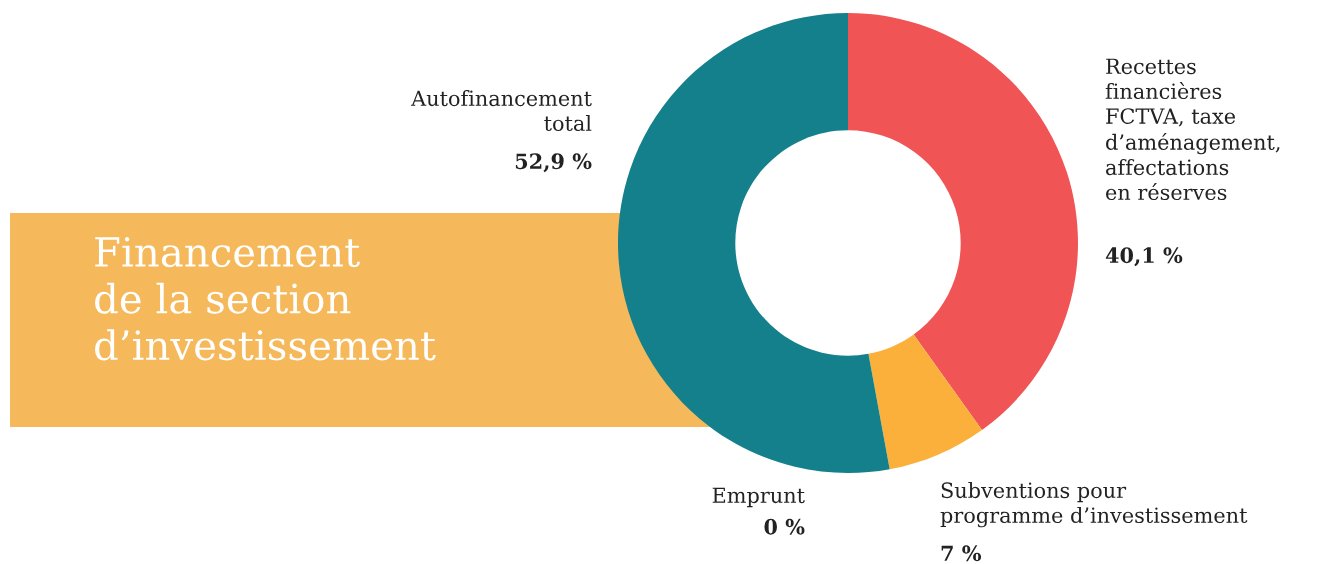 Image resolution: width=1318 pixels, height=564 pixels. I want to click on slice-label: Recettes financières FCTVA, taxe d’aménagement, affectations en réserves, so click(1192, 129).